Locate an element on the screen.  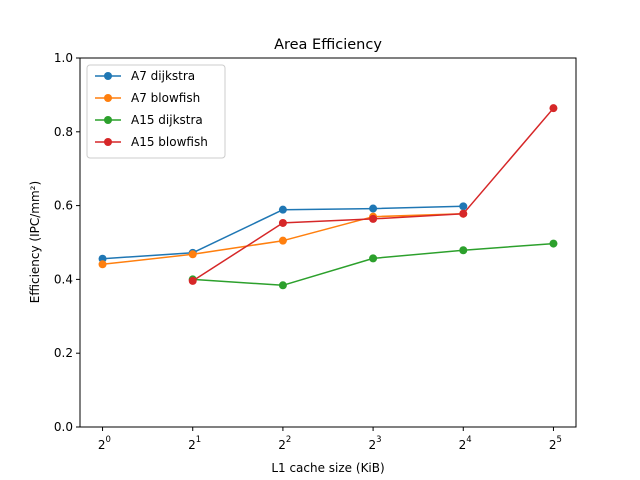
x-tick-exponent-3: 3 is located at coordinates (378, 440).